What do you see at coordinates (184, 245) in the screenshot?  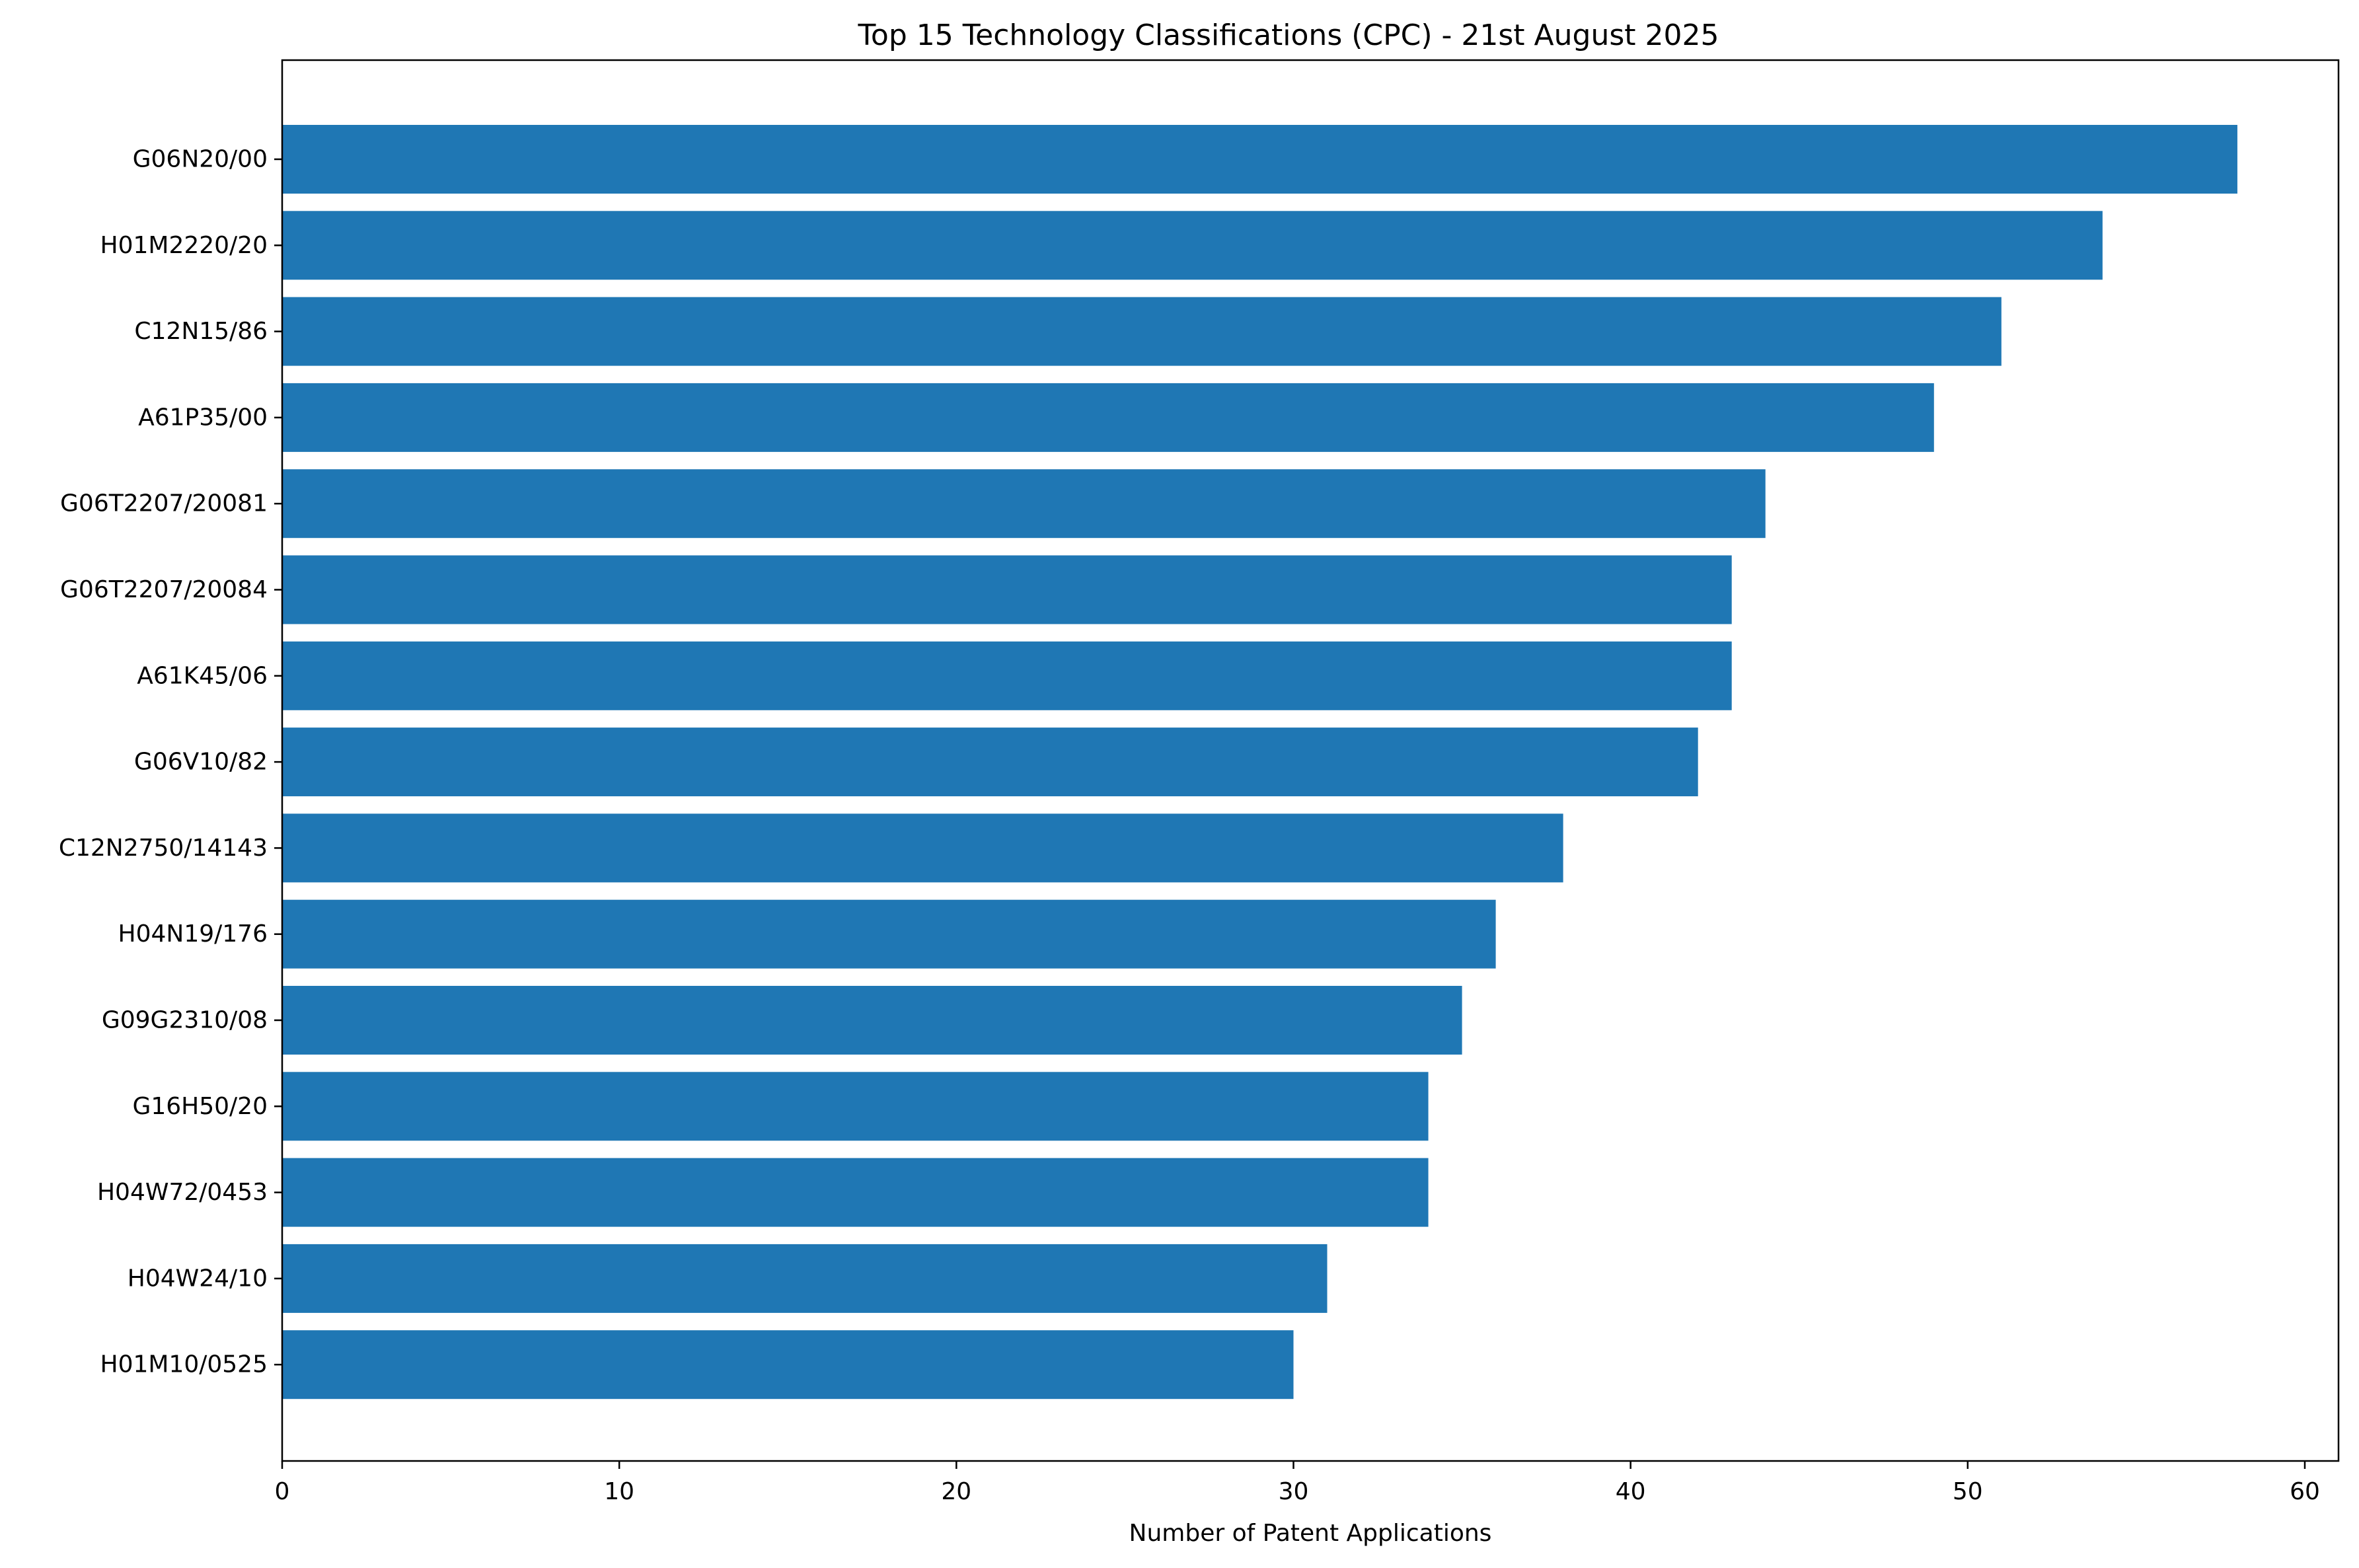 I see `y-tick-label: H01M2220/20` at bounding box center [184, 245].